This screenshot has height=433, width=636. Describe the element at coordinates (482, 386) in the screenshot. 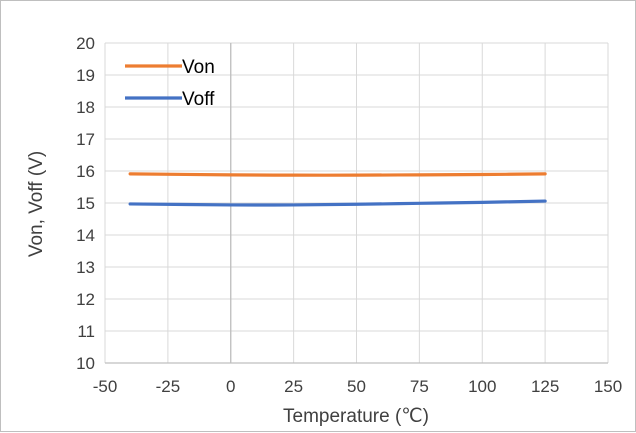

I see `x-tick-label: 100` at that location.